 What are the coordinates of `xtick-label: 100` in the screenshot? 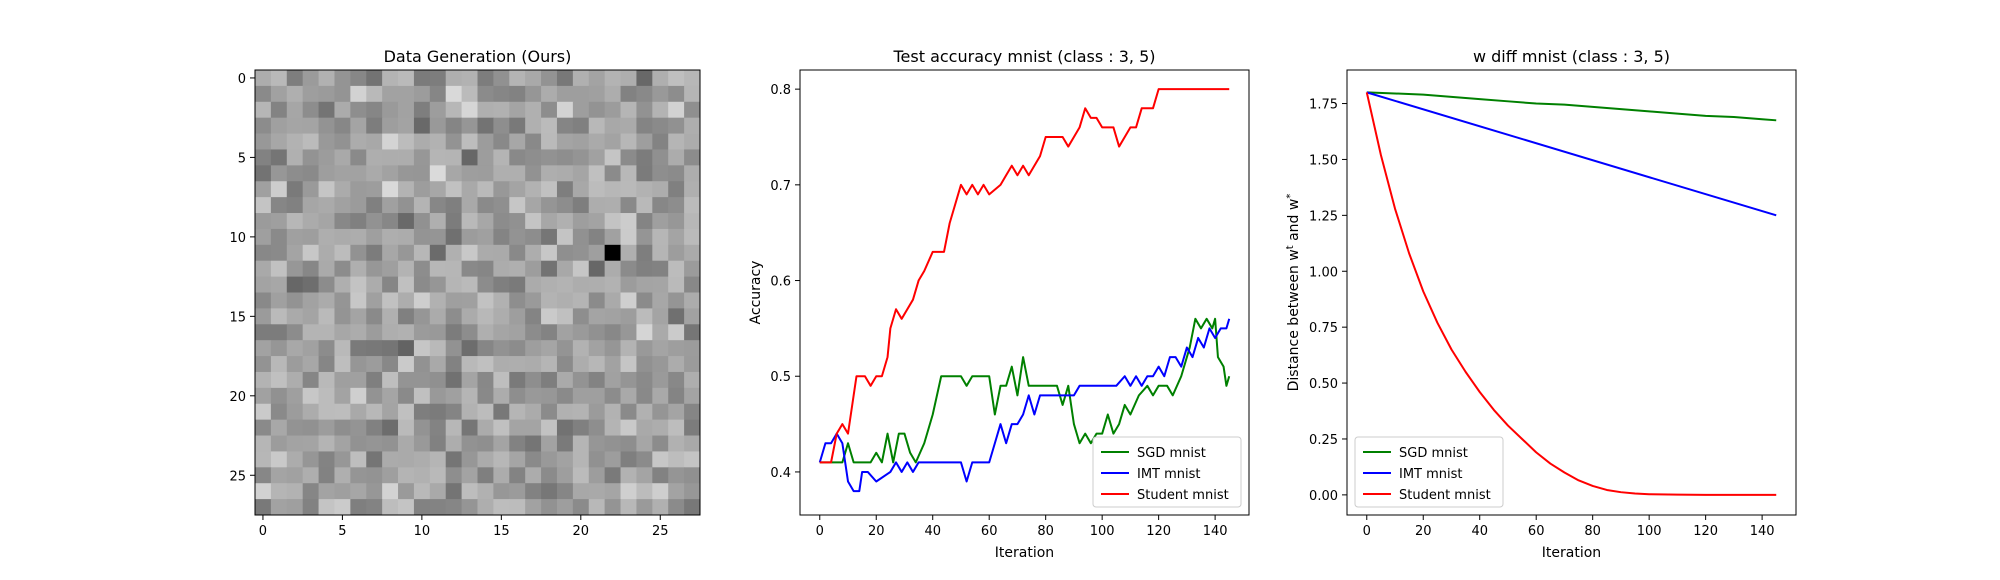 It's located at (1649, 531).